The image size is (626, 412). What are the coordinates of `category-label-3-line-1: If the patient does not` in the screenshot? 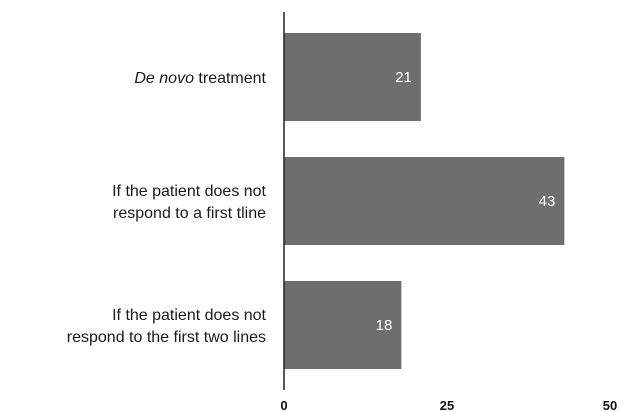 It's located at (189, 315).